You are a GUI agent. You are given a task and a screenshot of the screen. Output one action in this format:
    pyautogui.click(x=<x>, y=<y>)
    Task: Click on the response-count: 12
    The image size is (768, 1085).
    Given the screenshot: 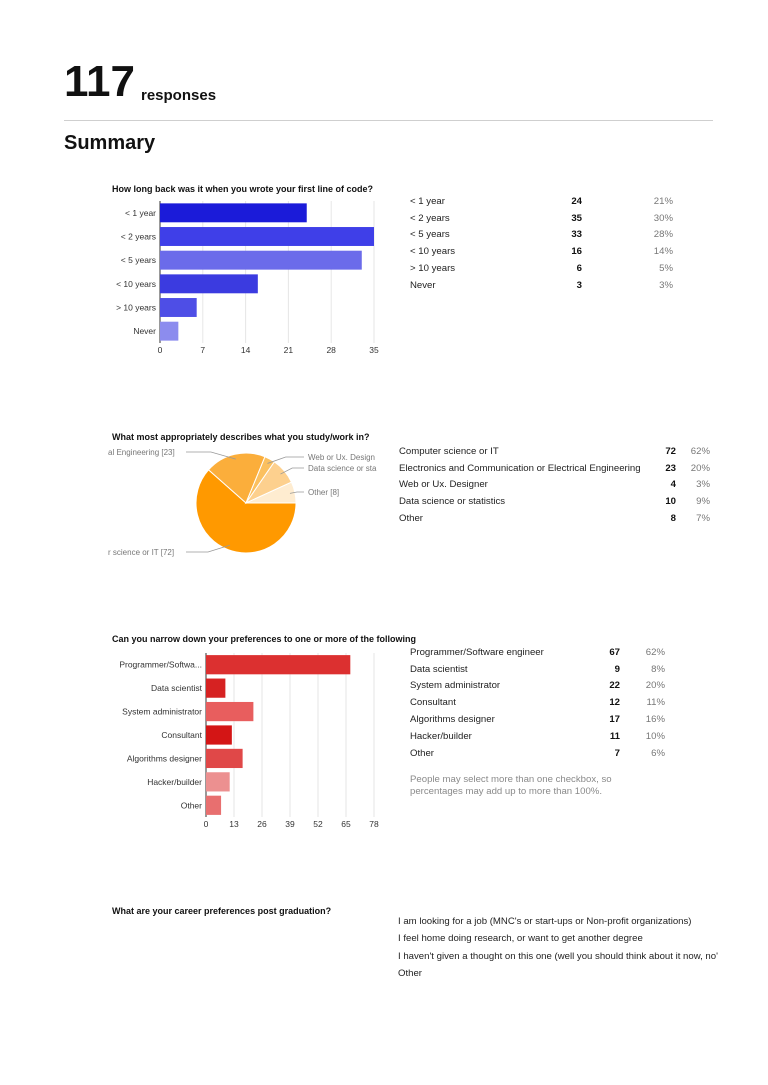 What is the action you would take?
    pyautogui.click(x=614, y=703)
    